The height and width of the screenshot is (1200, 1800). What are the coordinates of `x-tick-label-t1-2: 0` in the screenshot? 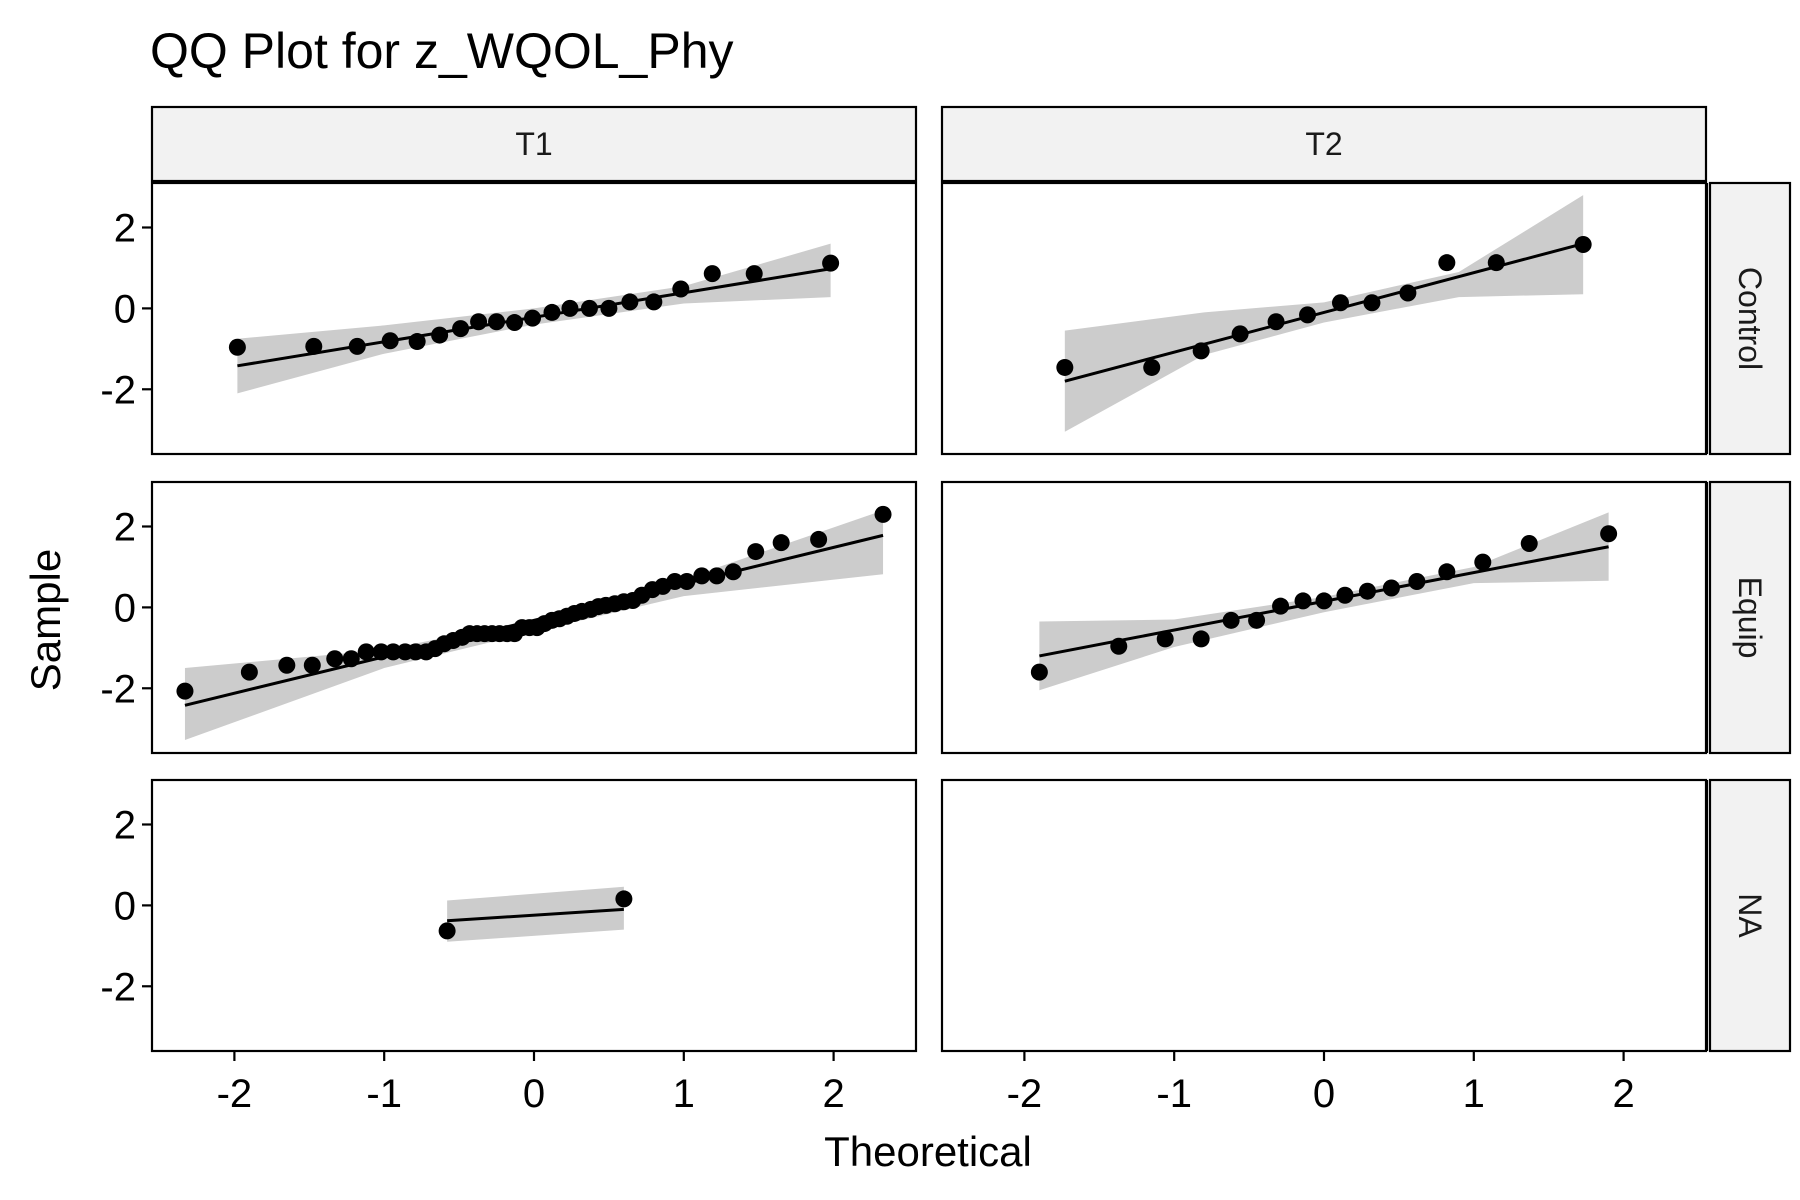 It's located at (534, 1094).